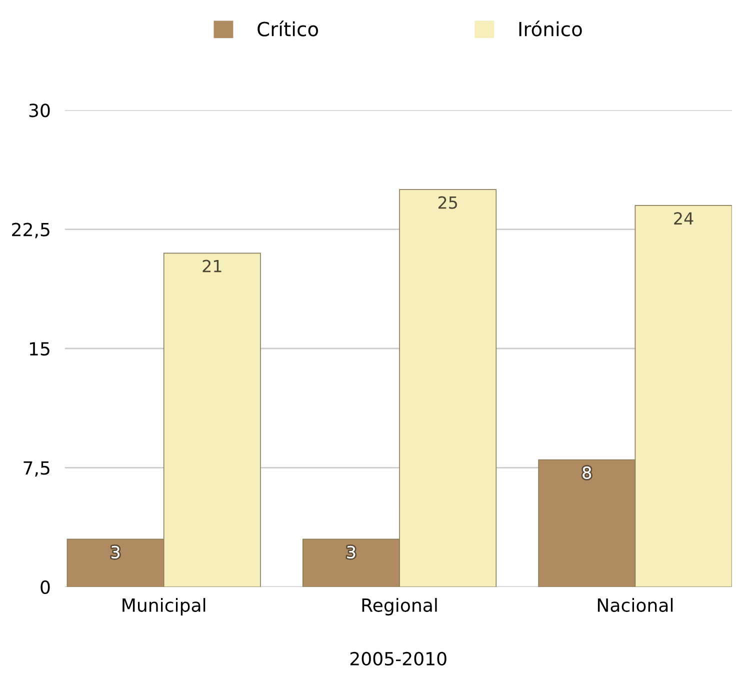 The width and height of the screenshot is (737, 684). I want to click on data-label: 21, so click(212, 266).